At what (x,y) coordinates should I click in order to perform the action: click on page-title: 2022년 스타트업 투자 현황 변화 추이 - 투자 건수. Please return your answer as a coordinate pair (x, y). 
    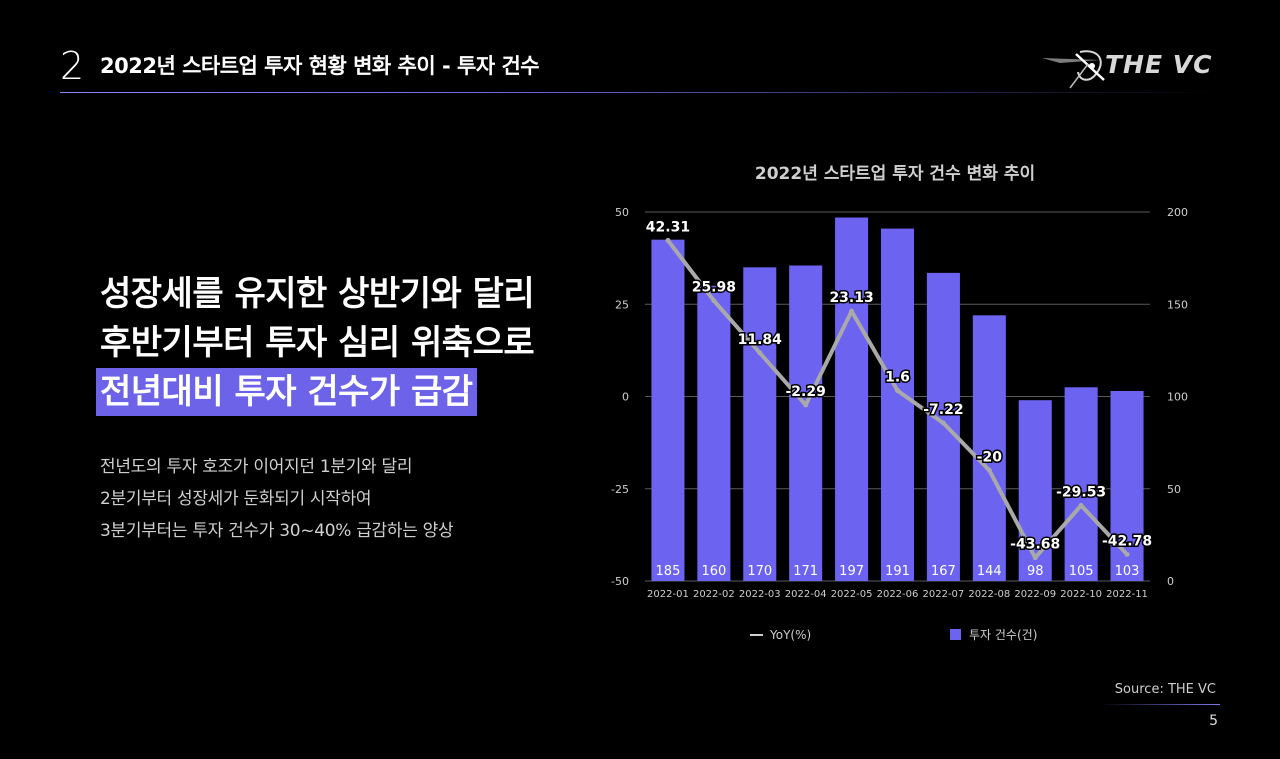
    Looking at the image, I should click on (320, 66).